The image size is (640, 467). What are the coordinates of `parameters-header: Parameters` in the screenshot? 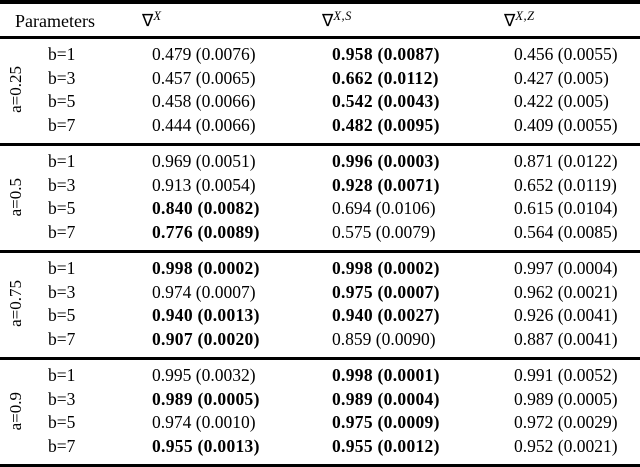 It's located at (55, 20).